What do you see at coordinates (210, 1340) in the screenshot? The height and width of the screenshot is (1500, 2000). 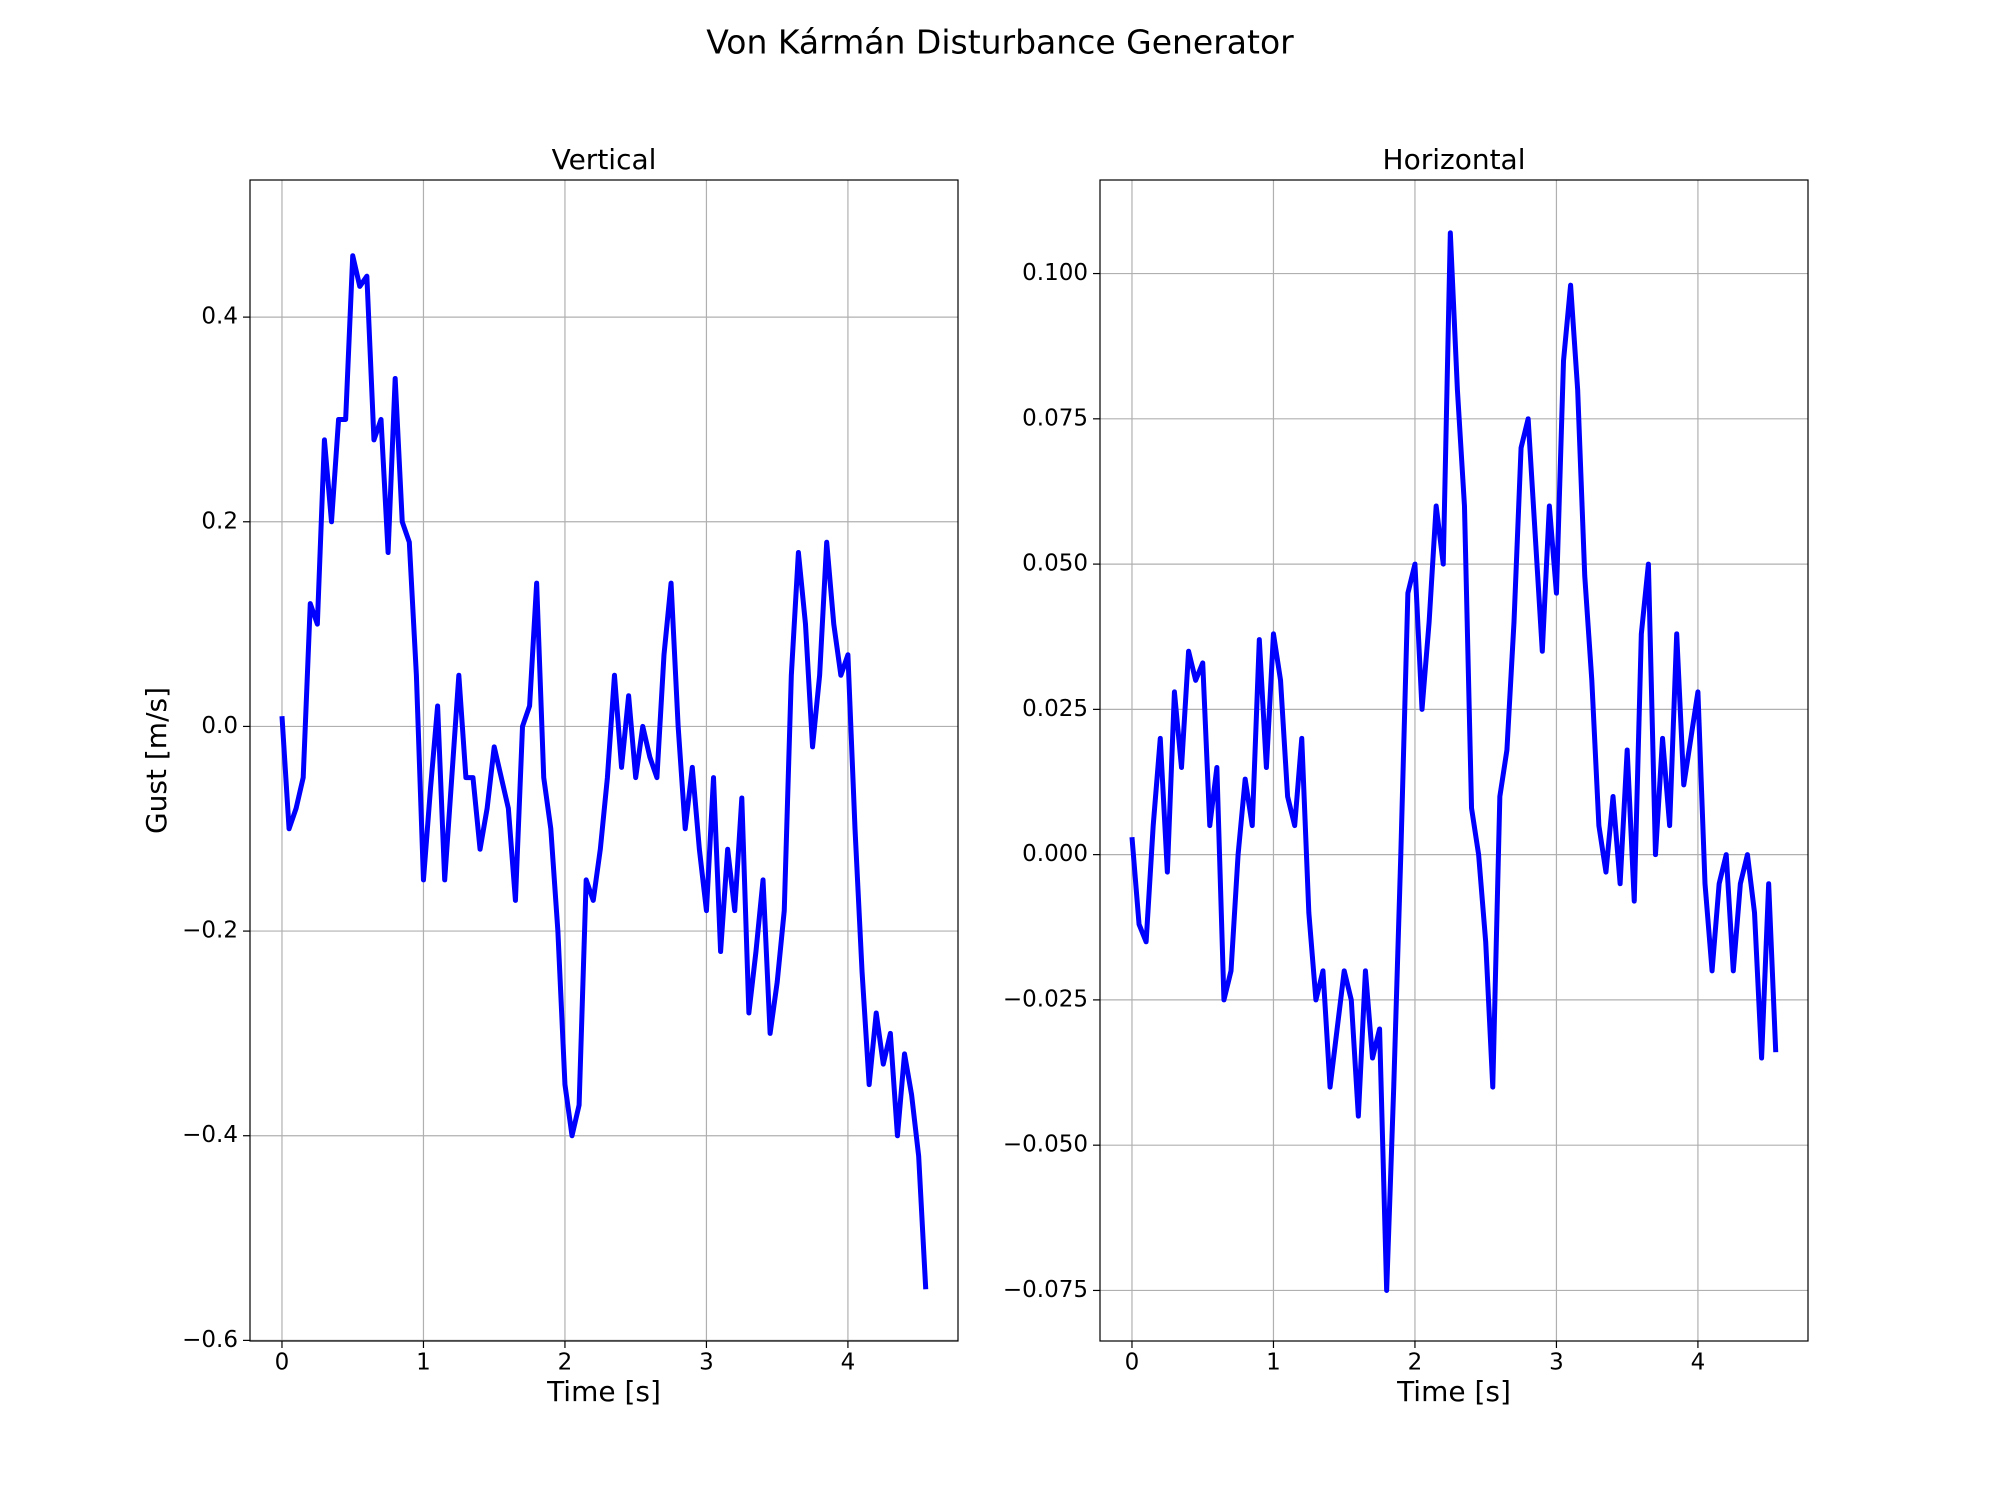 I see `y-tick-label: −0.6` at bounding box center [210, 1340].